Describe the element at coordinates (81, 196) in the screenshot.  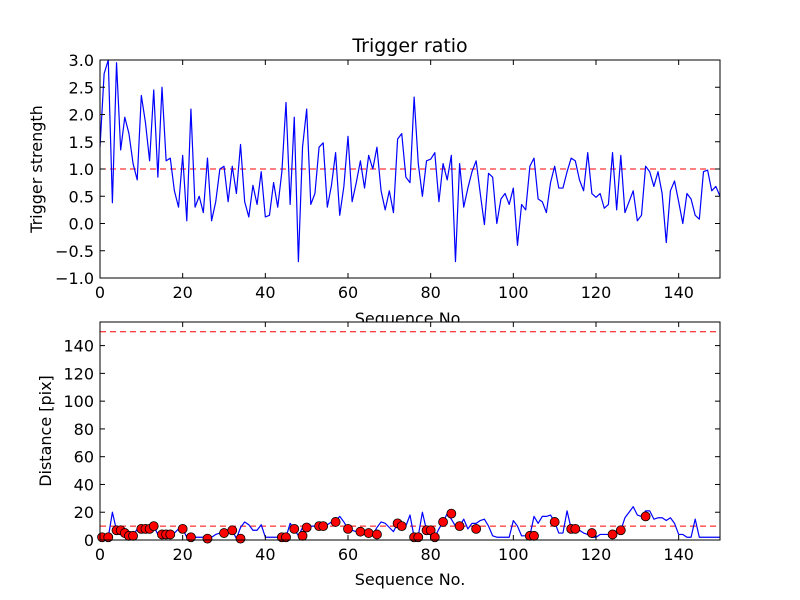
I see `y-tick-label: 0.5` at that location.